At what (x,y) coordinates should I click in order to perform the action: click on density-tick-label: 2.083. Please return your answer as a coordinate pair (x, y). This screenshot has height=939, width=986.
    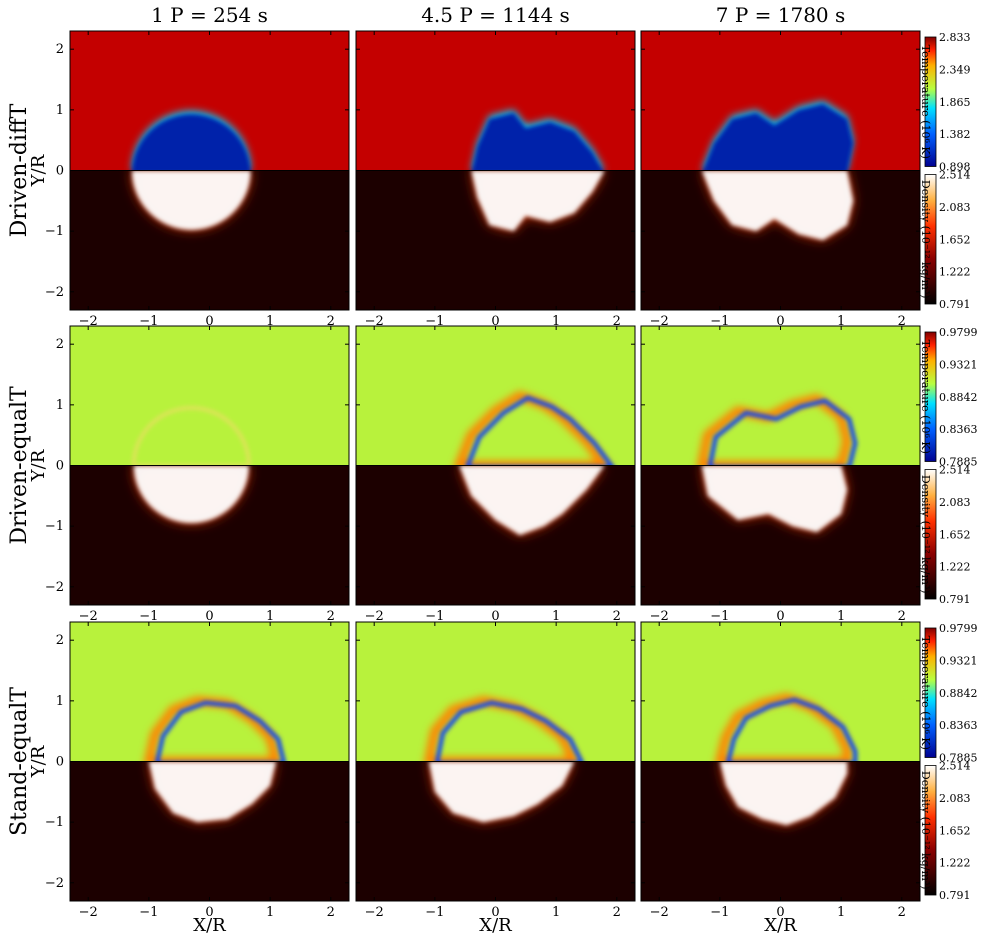
    Looking at the image, I should click on (955, 502).